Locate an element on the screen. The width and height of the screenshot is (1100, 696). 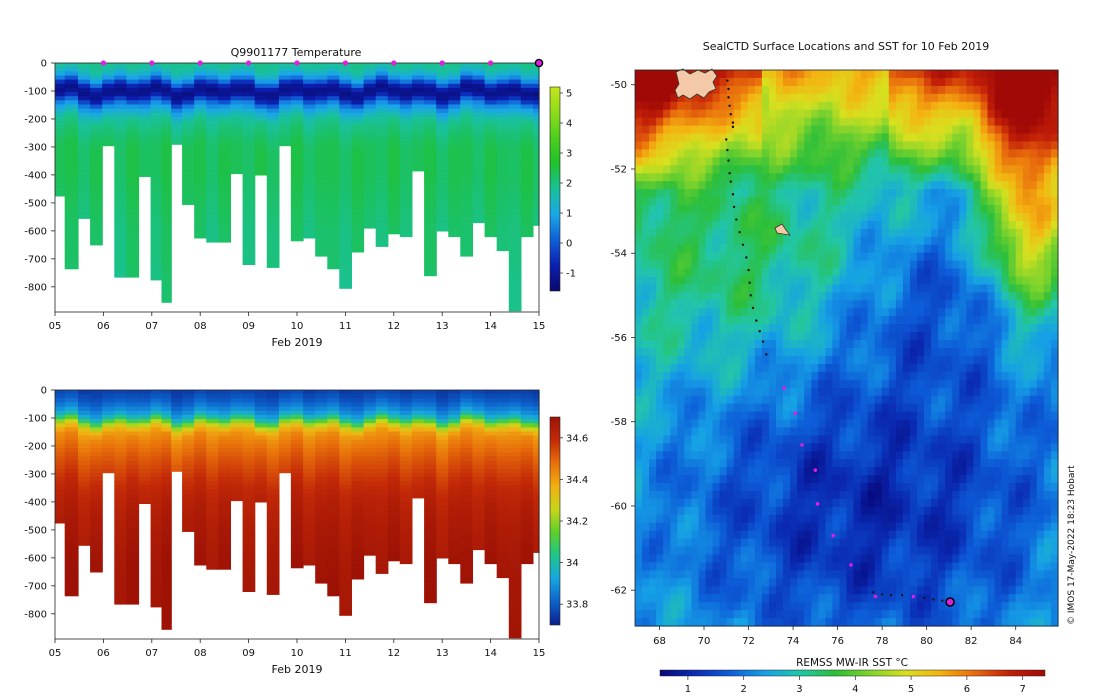
colorbar-tick-label: 3 is located at coordinates (569, 154).